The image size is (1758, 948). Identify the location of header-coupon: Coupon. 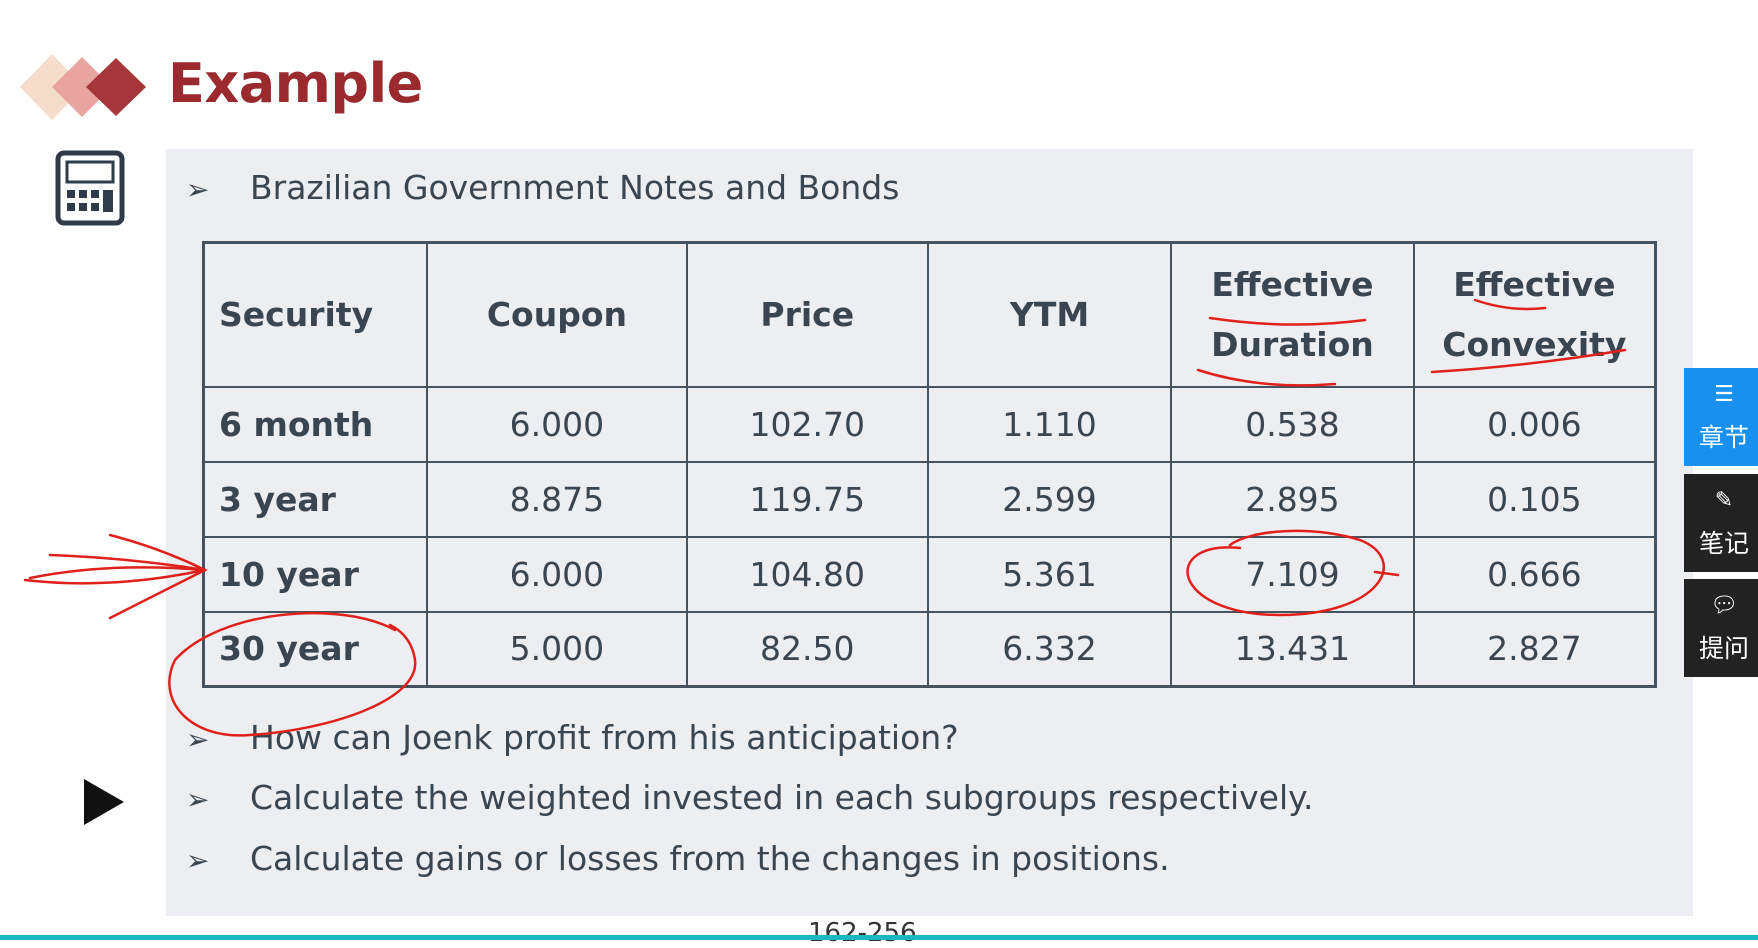
(557, 314).